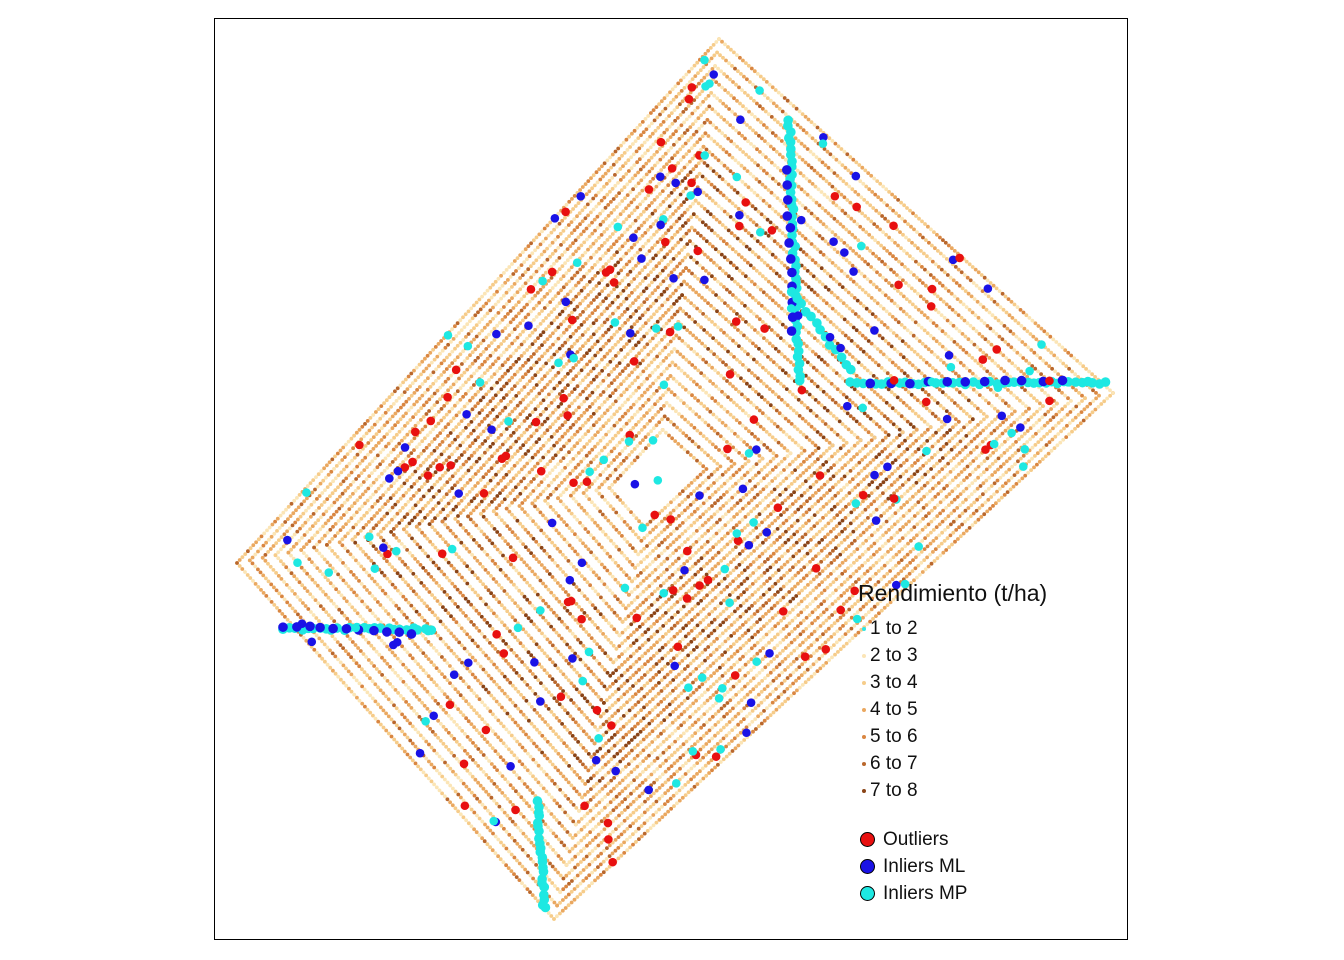  What do you see at coordinates (864, 790) in the screenshot?
I see `yield-class-7-swatch` at bounding box center [864, 790].